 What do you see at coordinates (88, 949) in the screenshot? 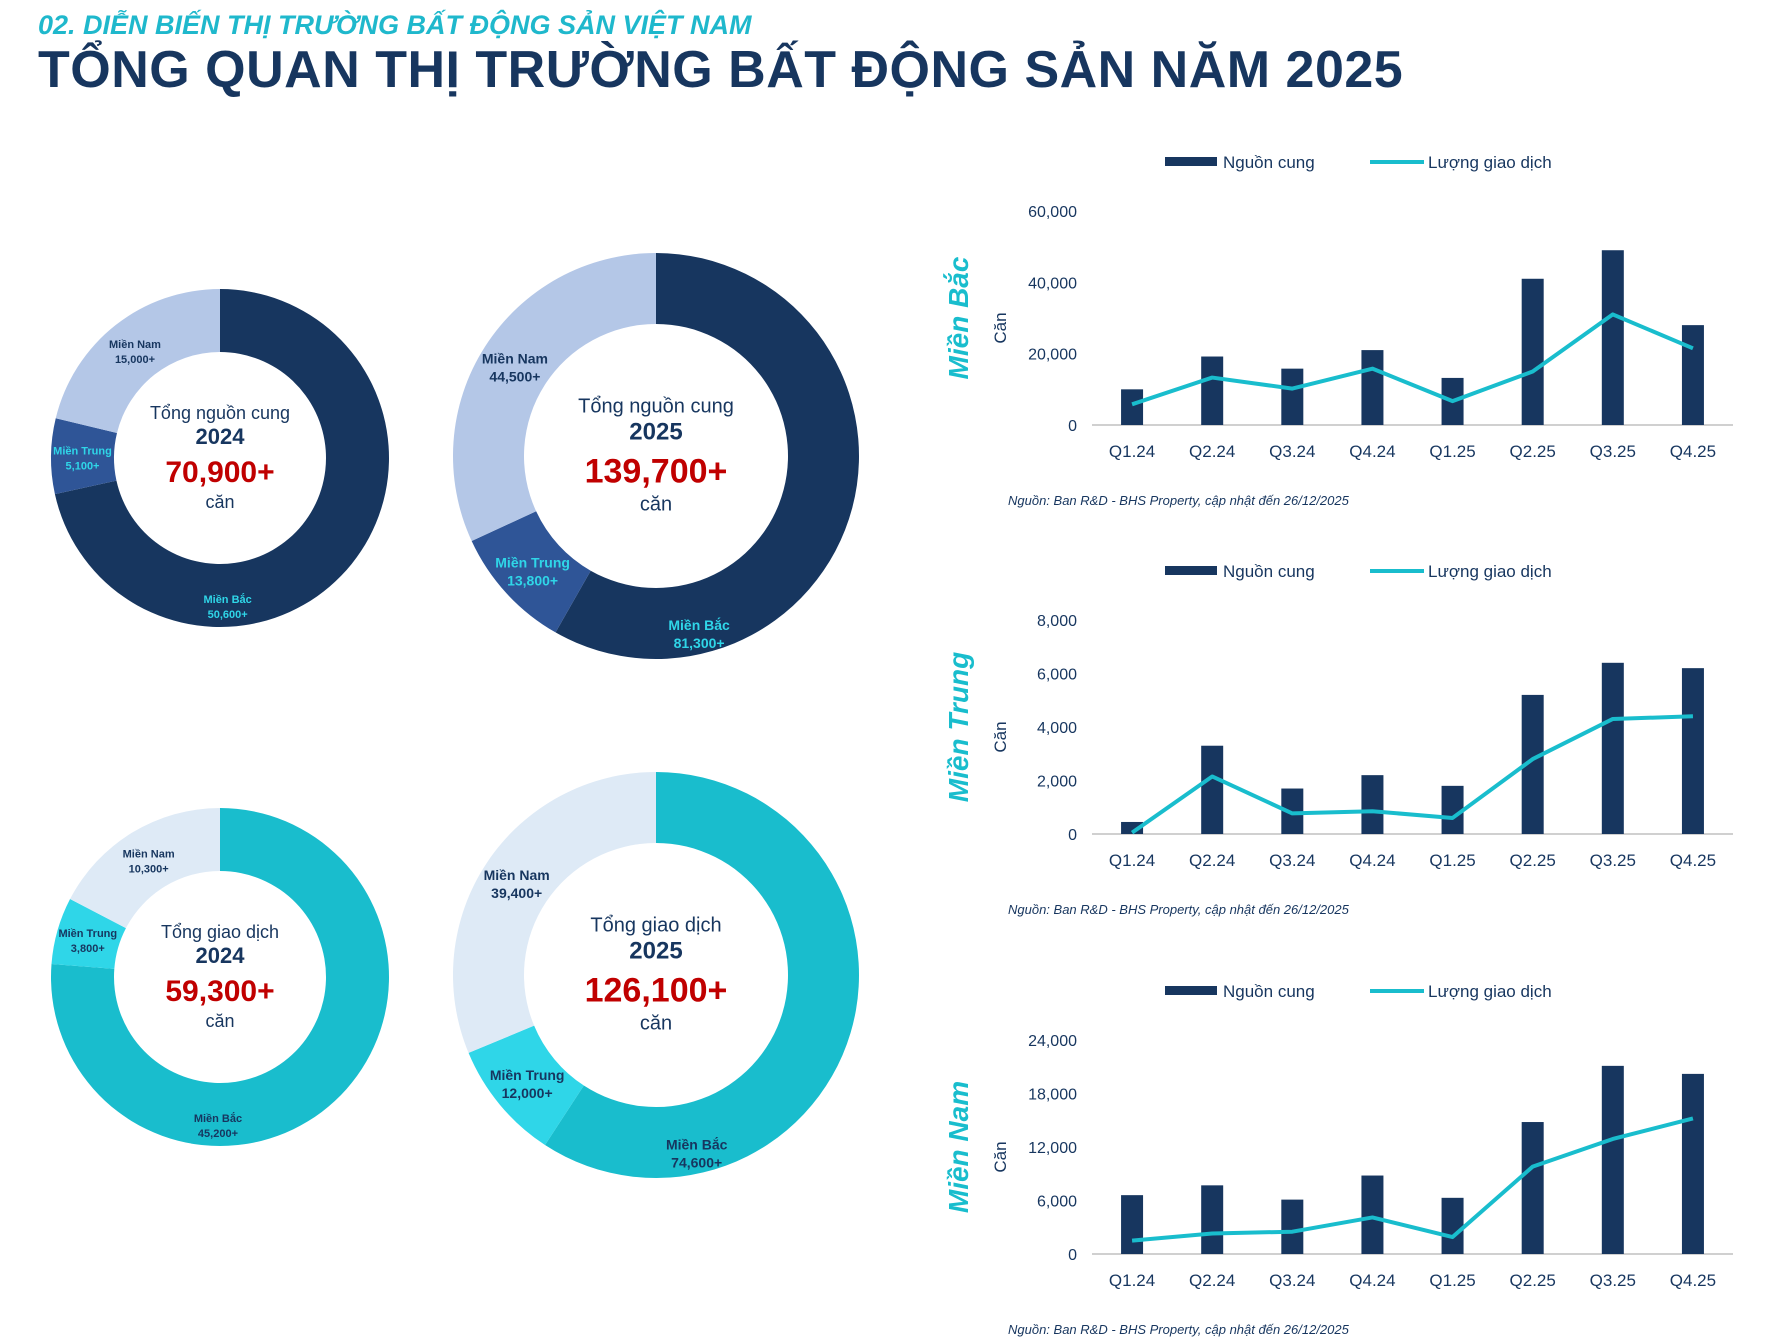
I see `slice-value-label: 3,800+` at bounding box center [88, 949].